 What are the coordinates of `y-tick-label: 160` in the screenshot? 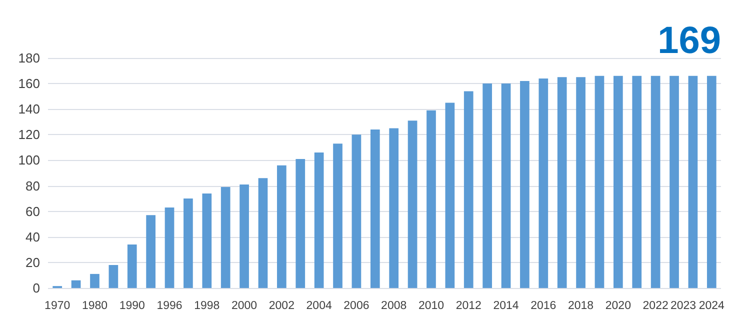 It's located at (29, 84).